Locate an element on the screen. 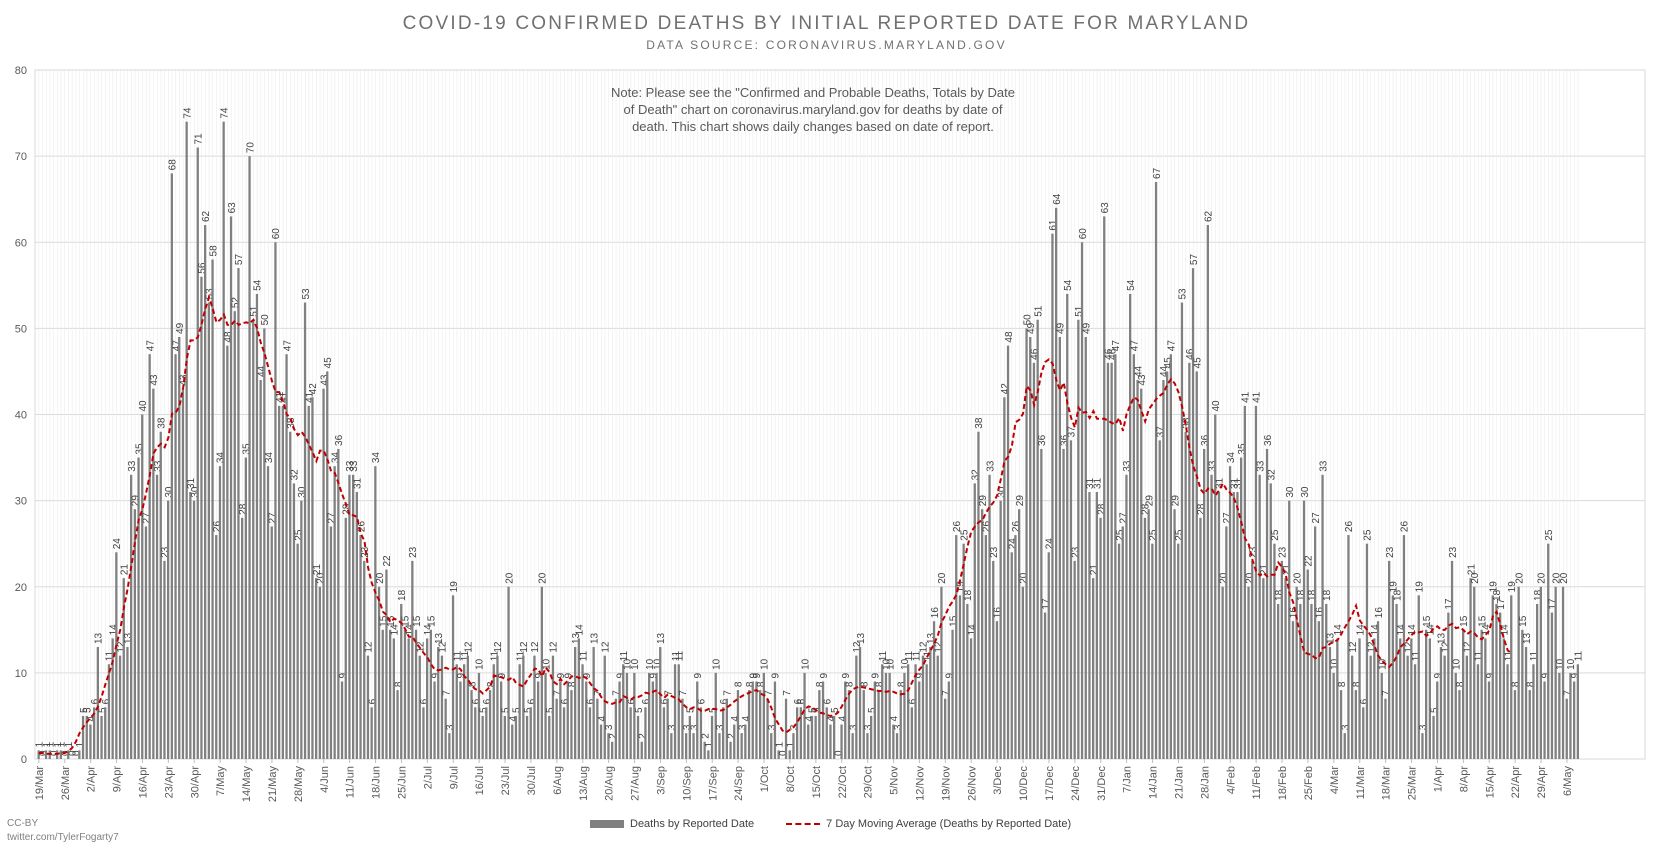 The width and height of the screenshot is (1653, 848). bar-data-label: 21 is located at coordinates (317, 570).